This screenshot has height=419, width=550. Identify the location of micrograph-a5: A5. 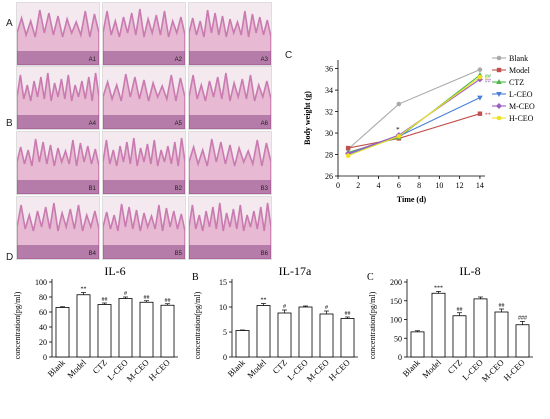
(144, 98).